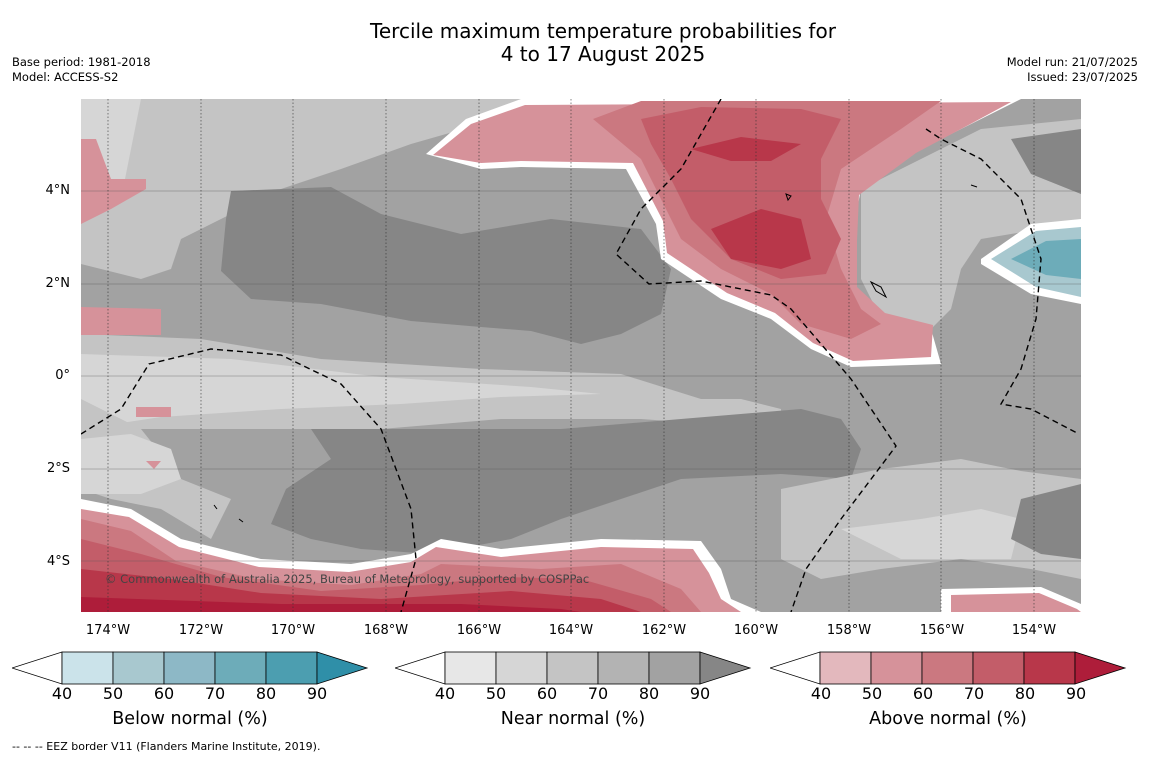 The height and width of the screenshot is (758, 1150). What do you see at coordinates (361, 590) in the screenshot?
I see `above-normal-80-south` at bounding box center [361, 590].